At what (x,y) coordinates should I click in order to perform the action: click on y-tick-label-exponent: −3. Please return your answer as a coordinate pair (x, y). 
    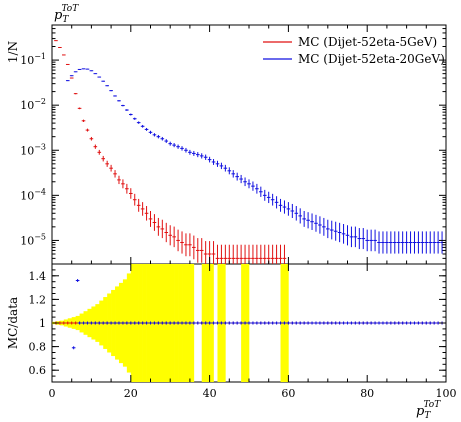
    Looking at the image, I should click on (40, 146).